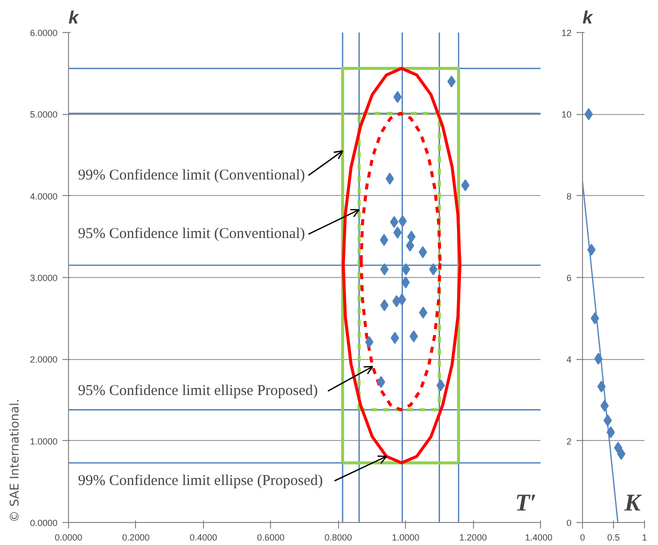  I want to click on y-tick-label: 0, so click(569, 523).